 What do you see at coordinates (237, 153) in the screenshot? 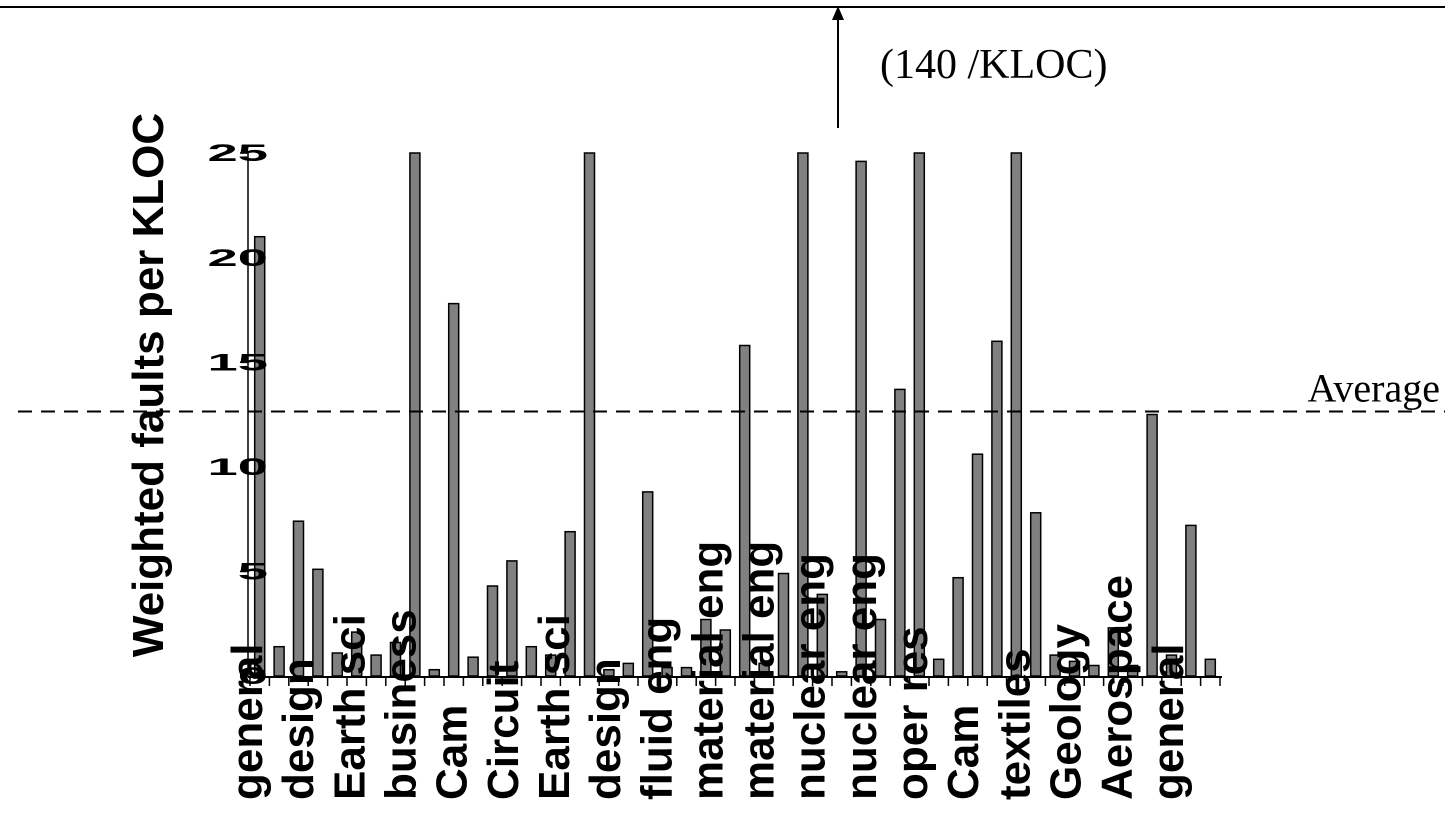
I see `y-tick-label: 25` at bounding box center [237, 153].